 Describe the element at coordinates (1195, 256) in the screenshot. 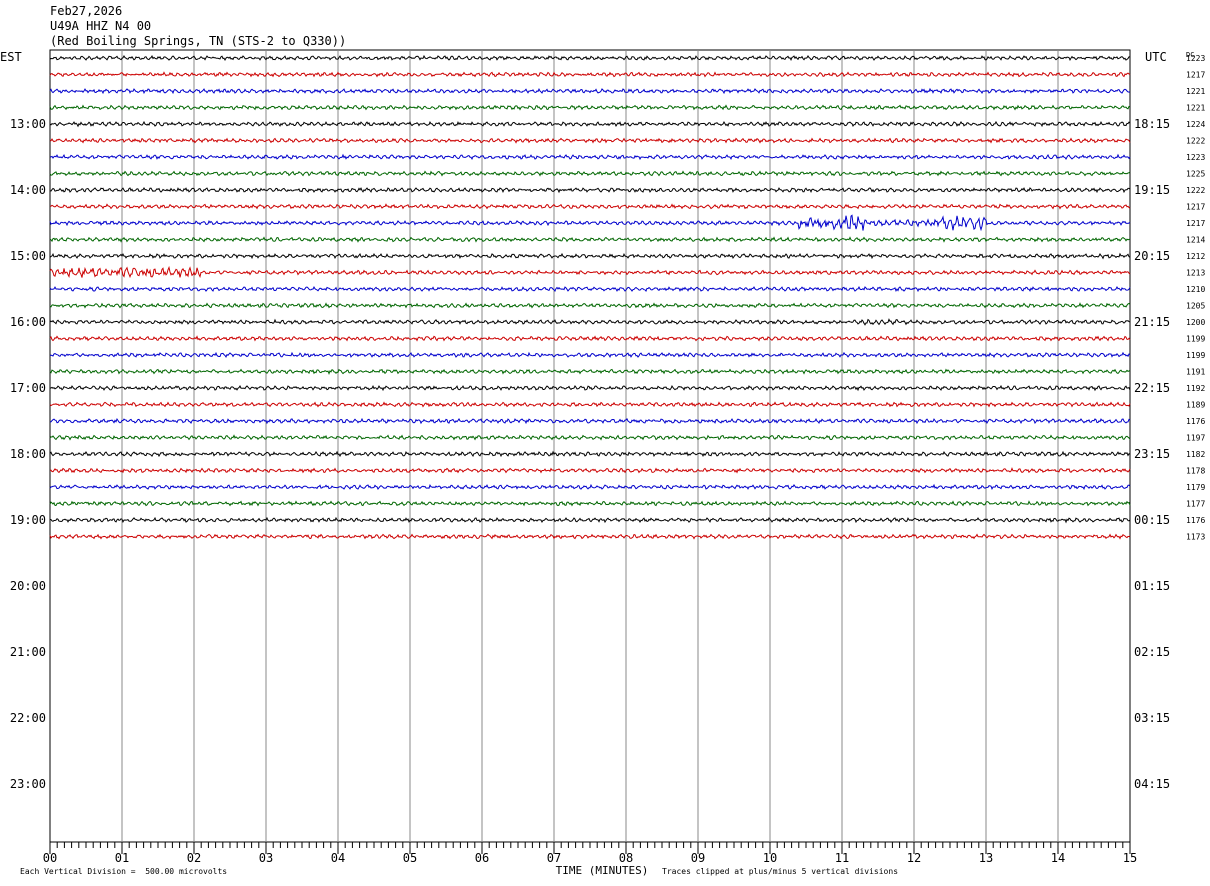

I see `dc-value: 1212` at that location.